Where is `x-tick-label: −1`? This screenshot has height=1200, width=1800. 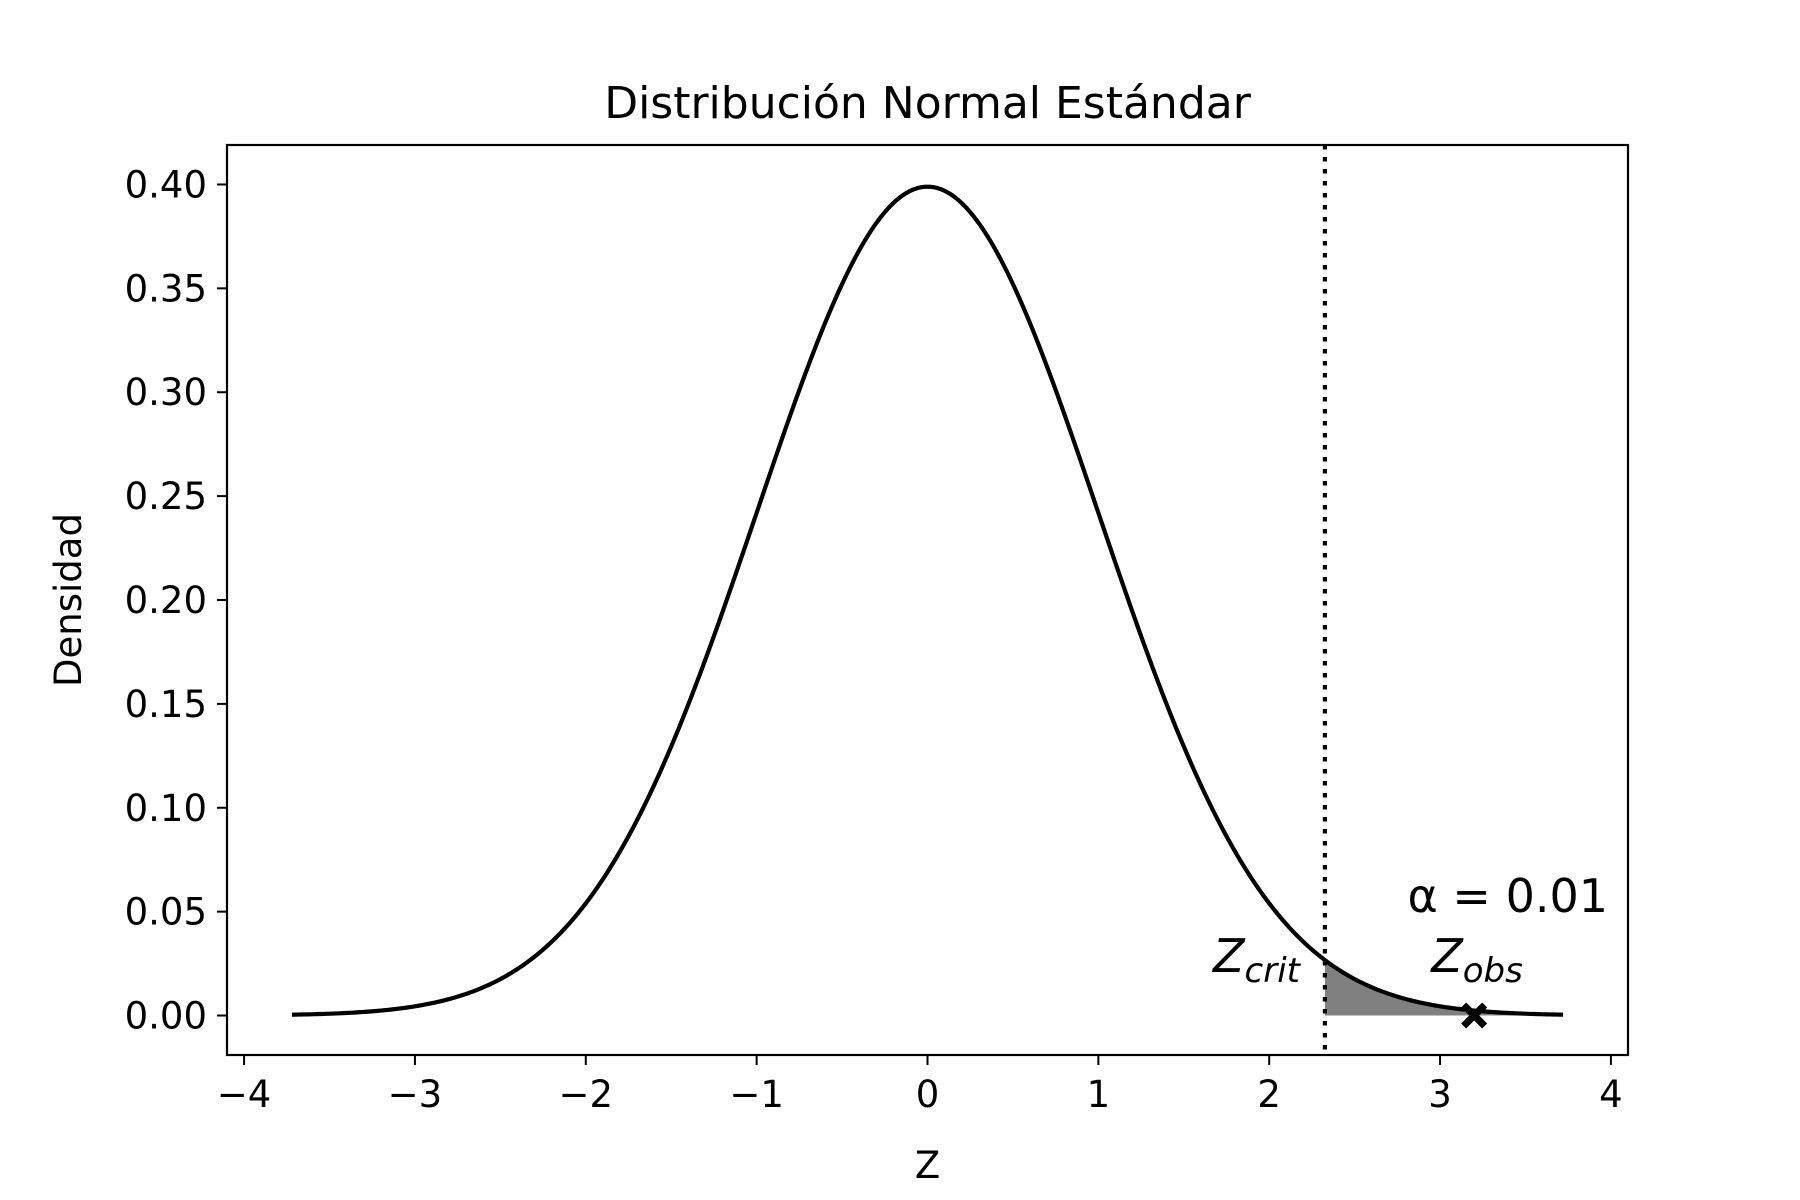
x-tick-label: −1 is located at coordinates (756, 1094).